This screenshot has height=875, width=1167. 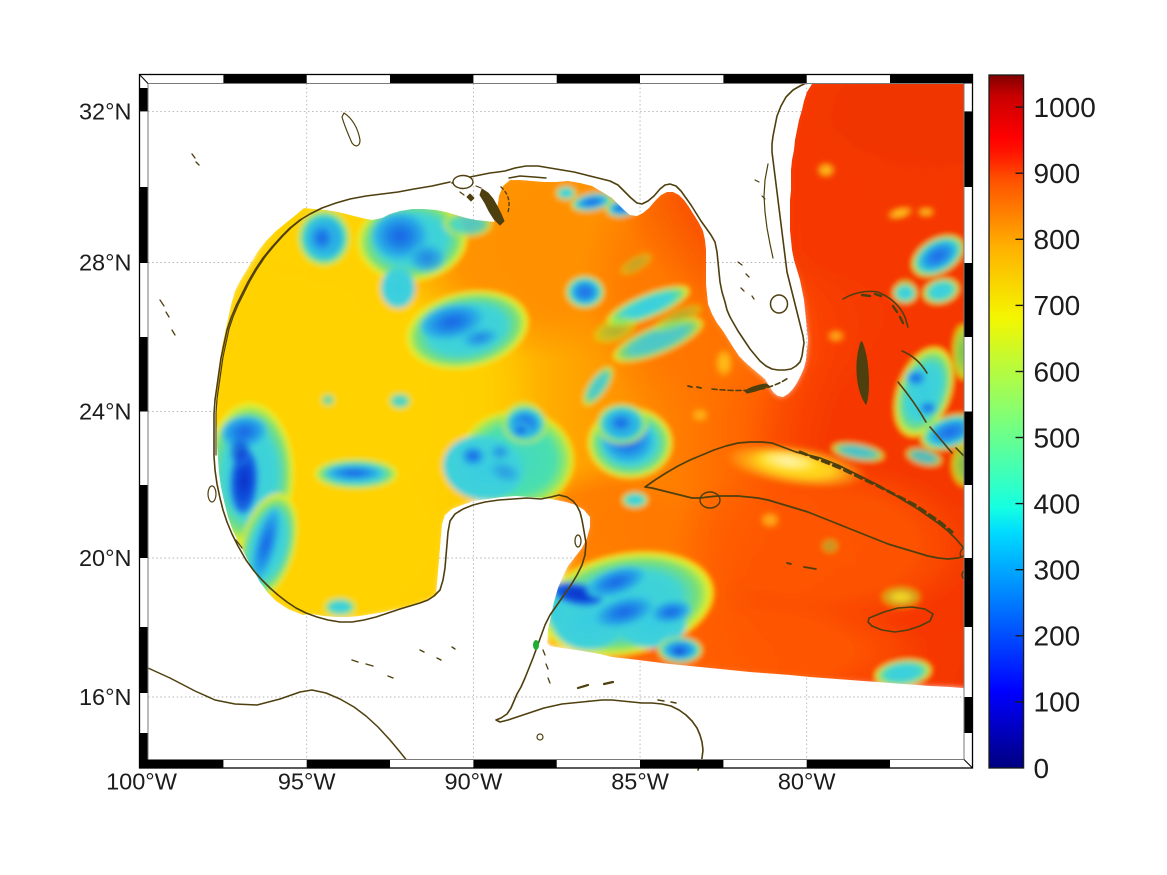 I want to click on svg-text: 700, so click(x=1057, y=305).